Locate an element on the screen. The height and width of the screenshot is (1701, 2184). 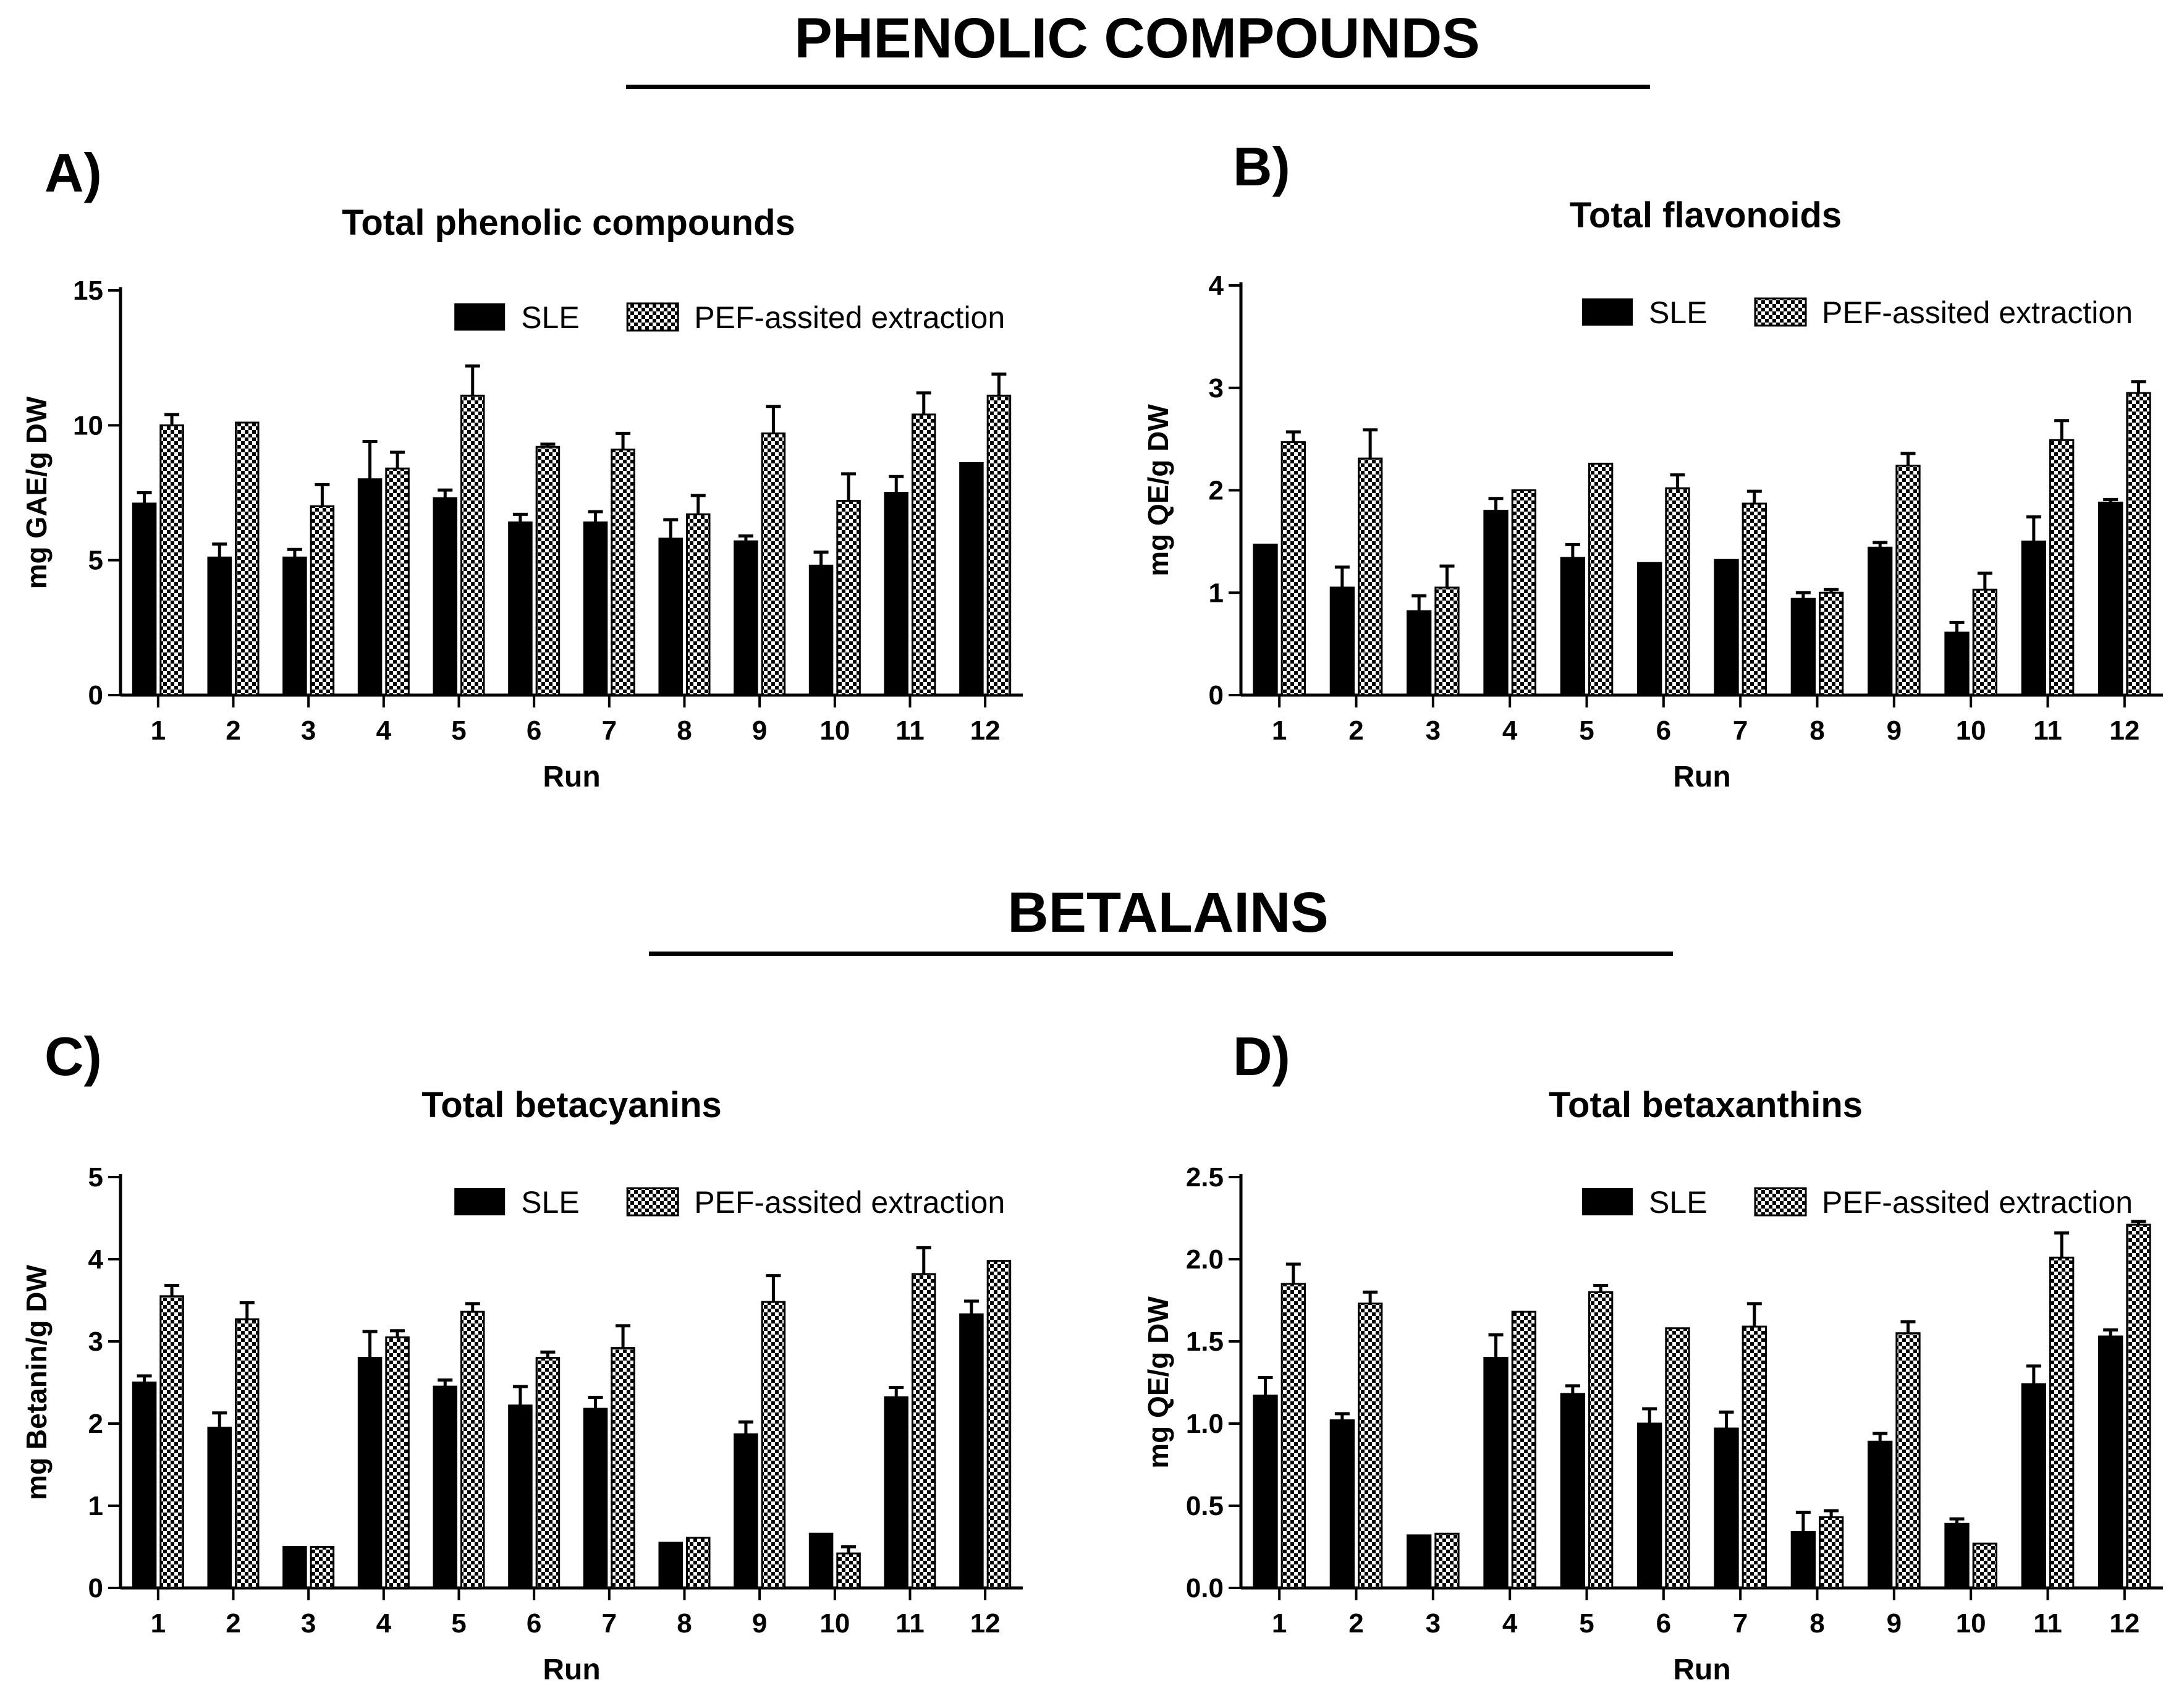
x-tick-label: 11 is located at coordinates (2047, 730).